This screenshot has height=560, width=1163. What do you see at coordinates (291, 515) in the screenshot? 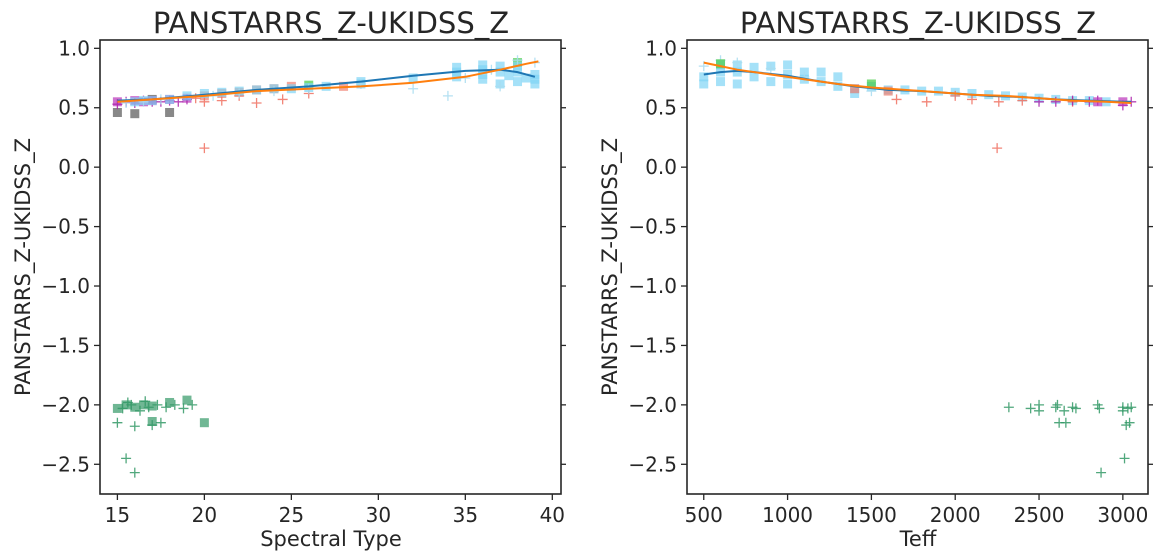
I see `panel-1-xtick-label-3: 25` at bounding box center [291, 515].